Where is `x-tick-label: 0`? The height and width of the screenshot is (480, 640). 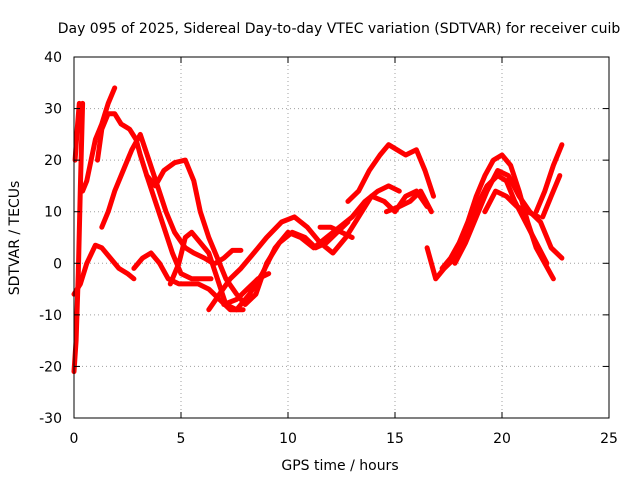
x-tick-label: 0 is located at coordinates (74, 439).